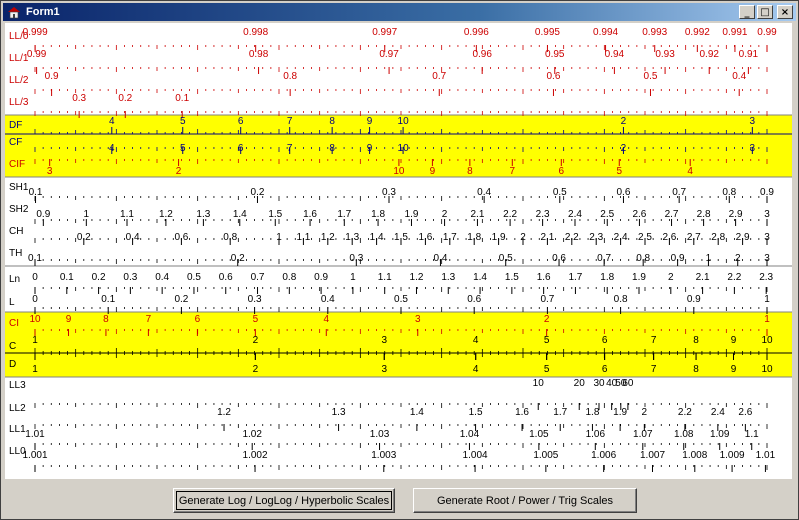 Image resolution: width=799 pixels, height=520 pixels. I want to click on scale-df: DF 4 5 6 7 8 9 10 2 3, so click(388, 125).